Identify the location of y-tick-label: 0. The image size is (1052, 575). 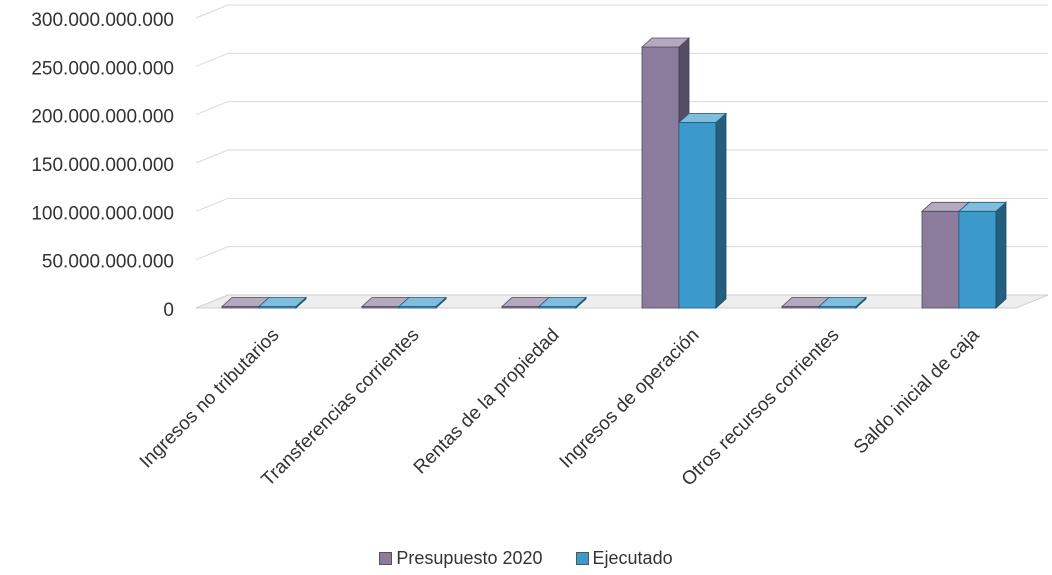
(168, 310).